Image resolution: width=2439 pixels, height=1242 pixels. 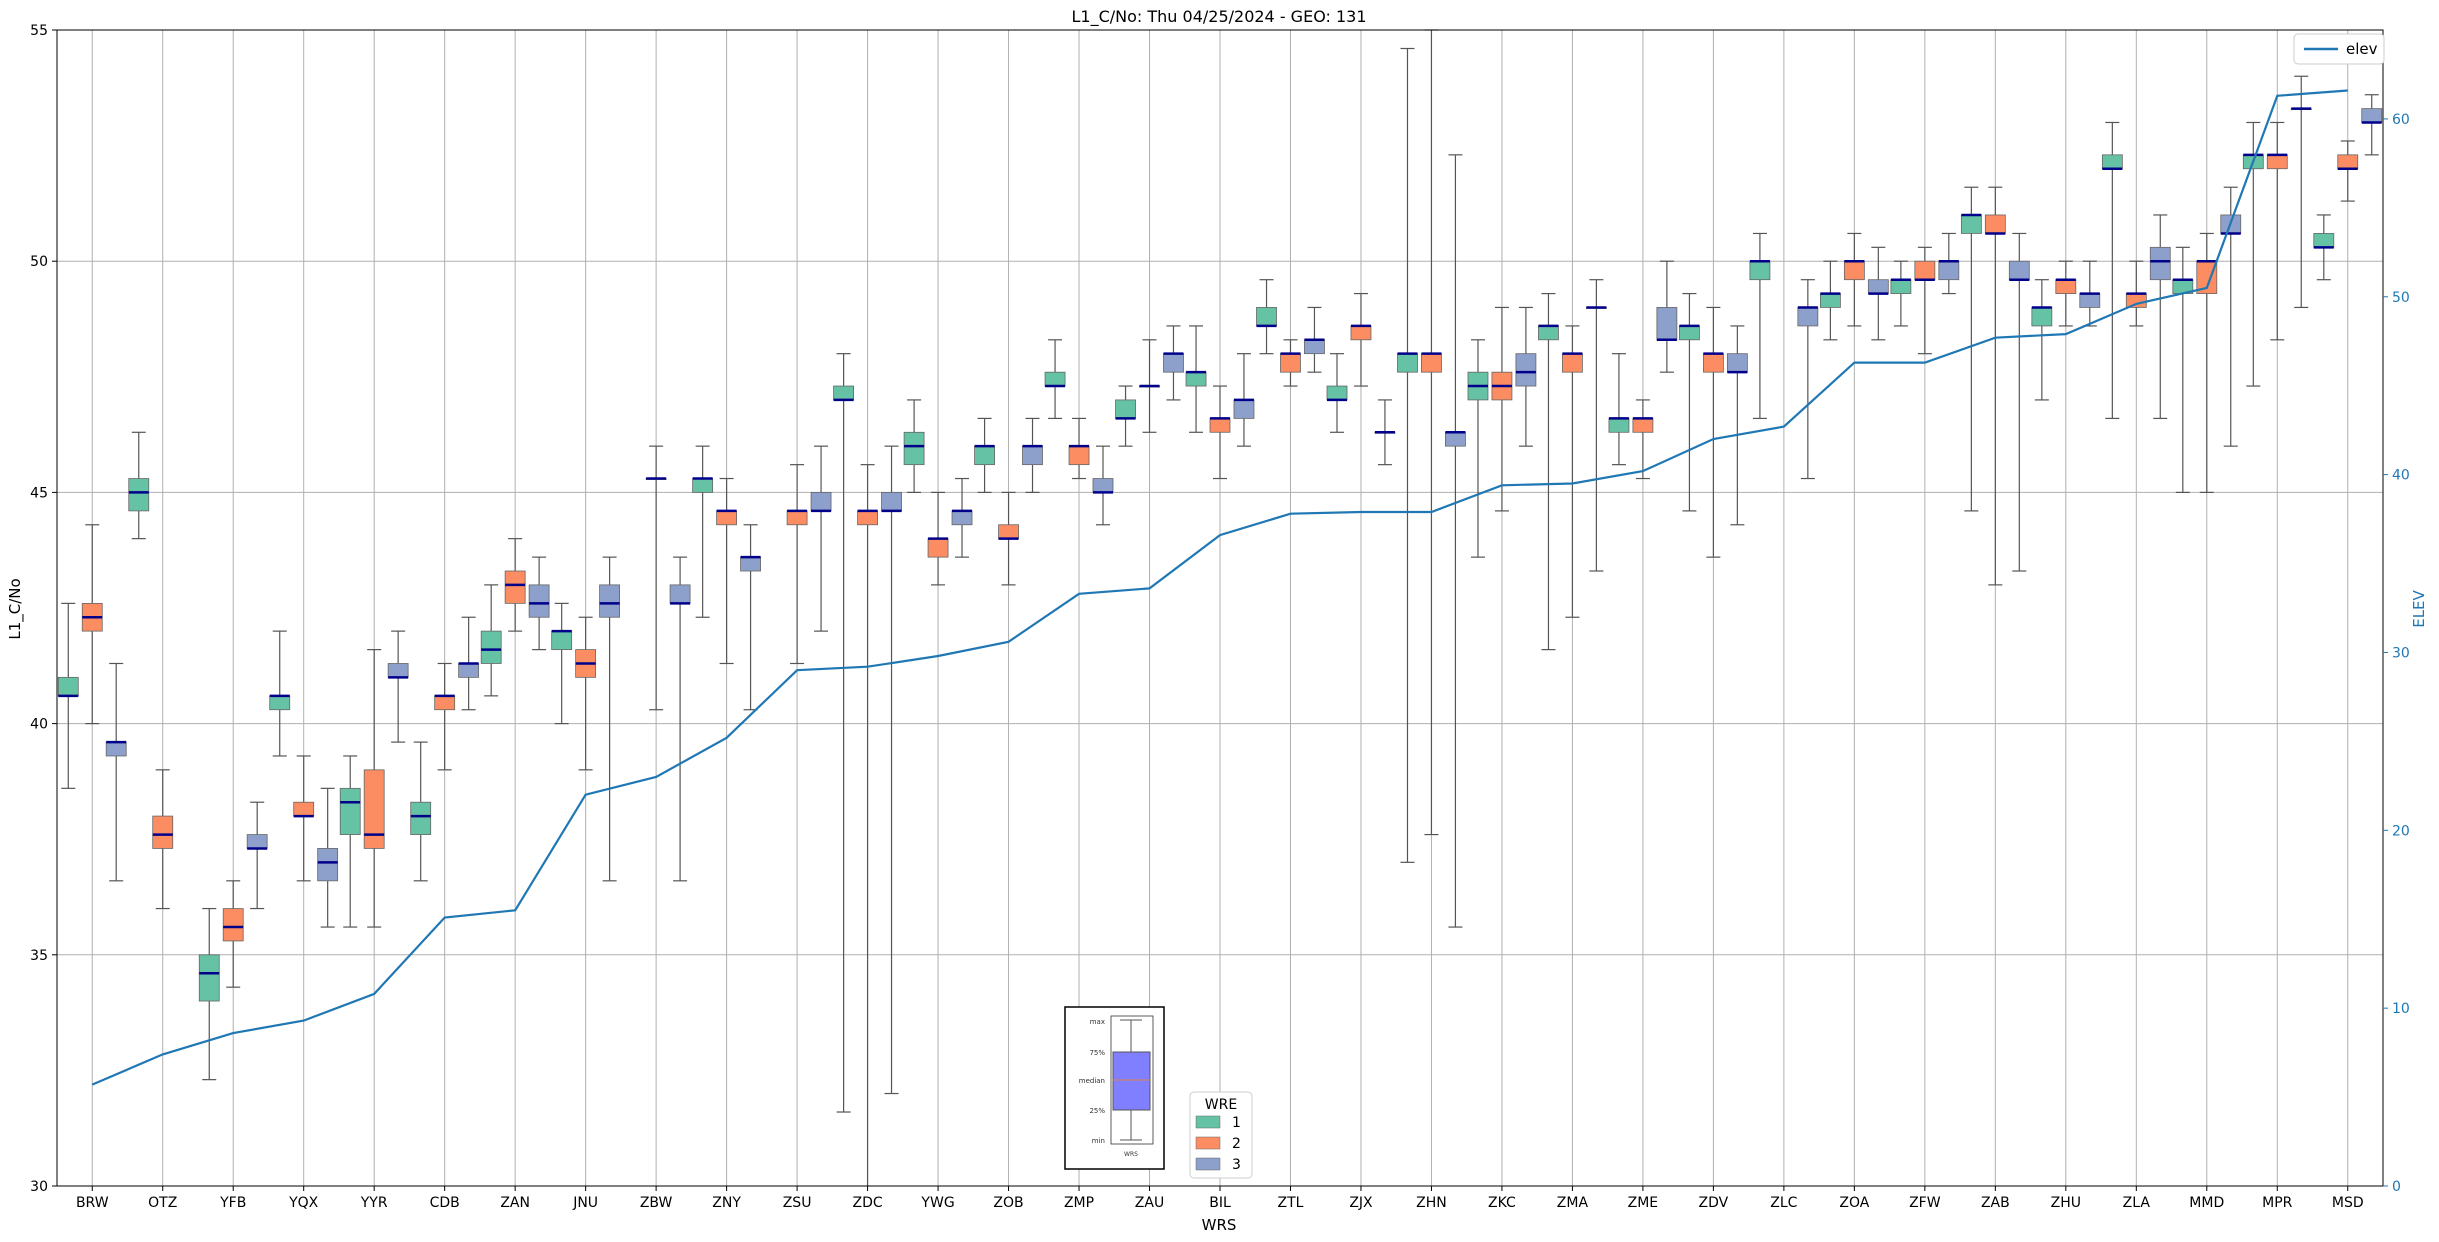 I want to click on box-ZAB-wre2, so click(x=1995, y=386).